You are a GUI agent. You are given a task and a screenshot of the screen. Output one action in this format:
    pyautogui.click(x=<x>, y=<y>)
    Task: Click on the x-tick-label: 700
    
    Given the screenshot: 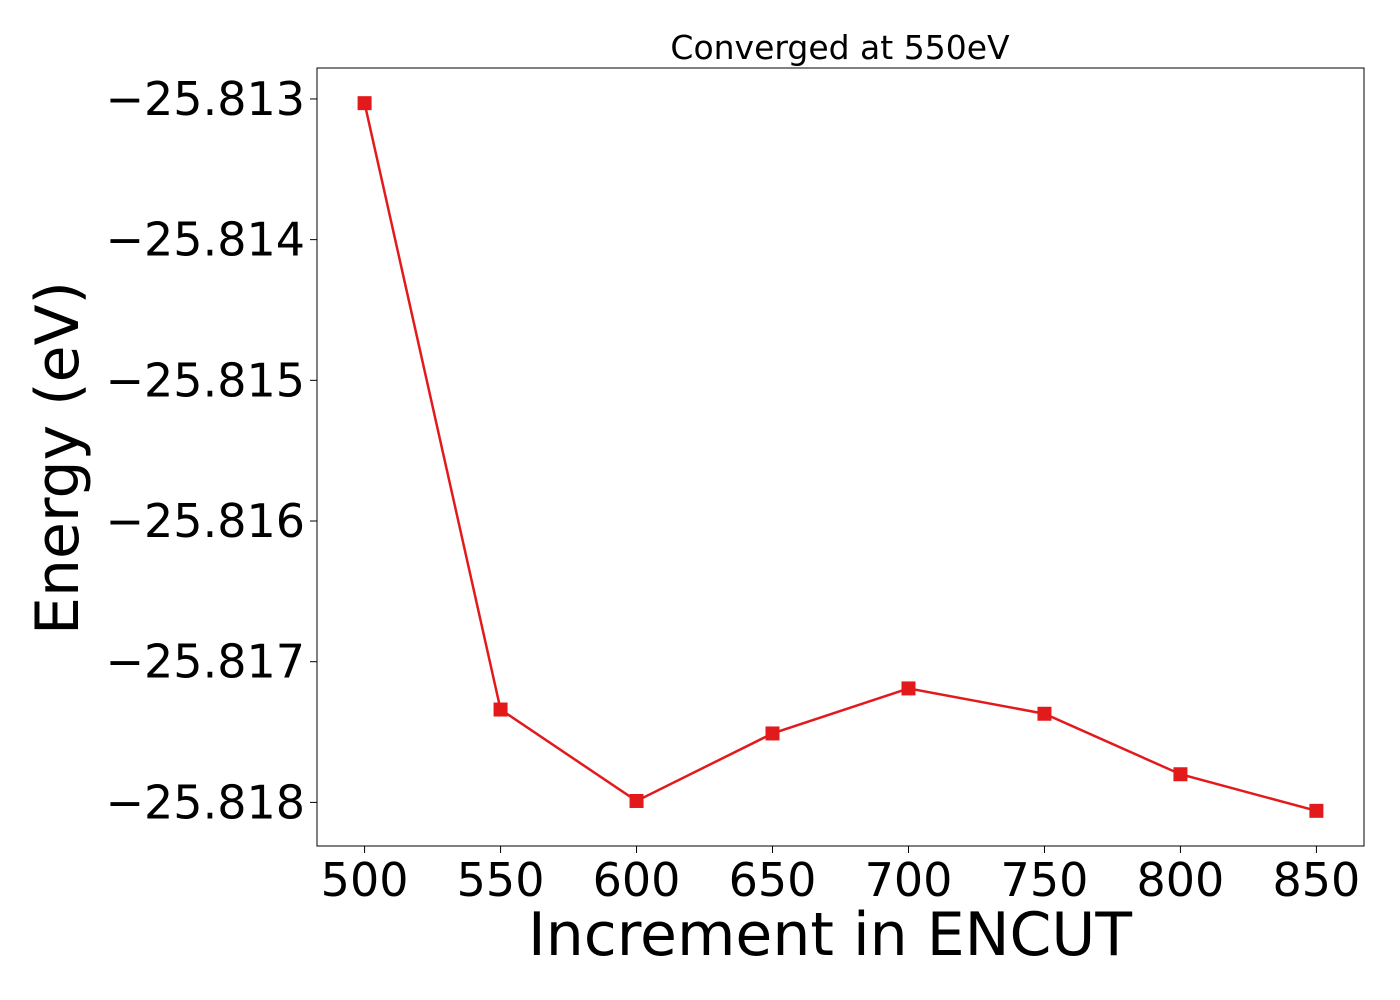 What is the action you would take?
    pyautogui.click(x=909, y=880)
    